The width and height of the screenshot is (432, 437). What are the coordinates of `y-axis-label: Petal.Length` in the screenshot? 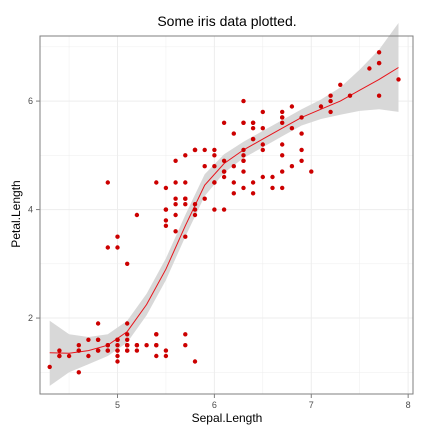 It's located at (16, 213).